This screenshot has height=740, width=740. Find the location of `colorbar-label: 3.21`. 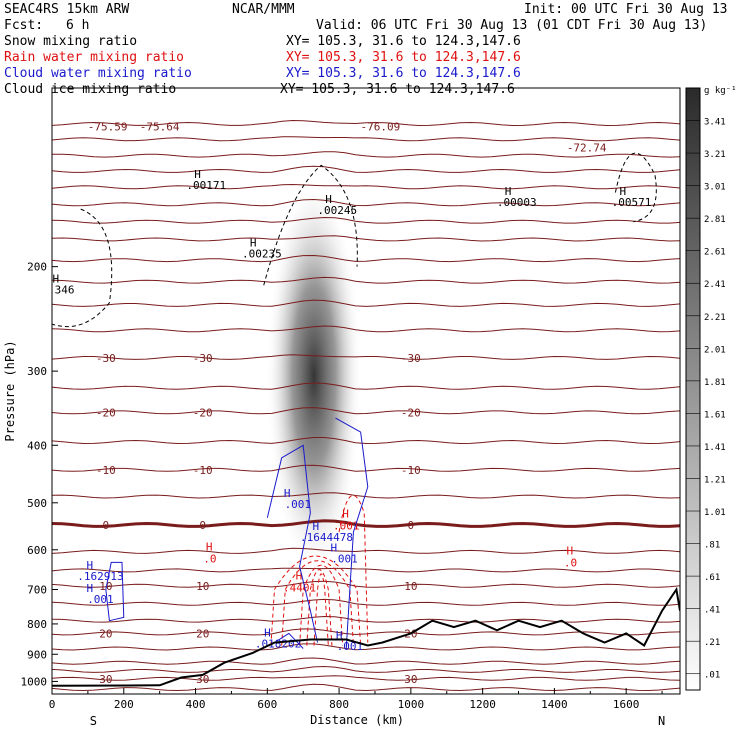

colorbar-label: 3.21 is located at coordinates (715, 155).